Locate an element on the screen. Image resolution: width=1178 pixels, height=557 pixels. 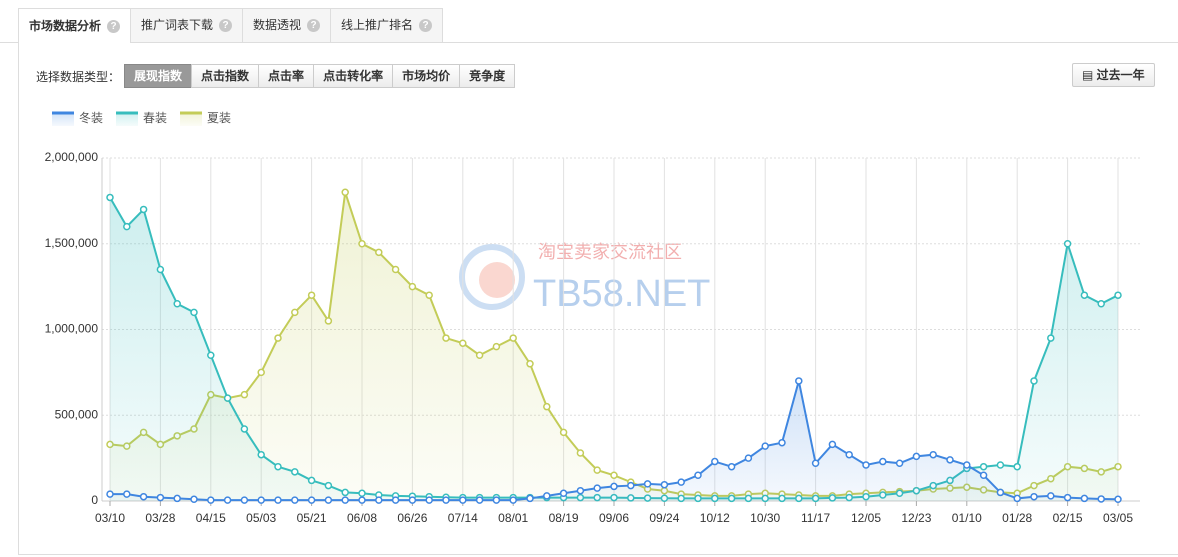
type-button: 点击率 is located at coordinates (286, 76).